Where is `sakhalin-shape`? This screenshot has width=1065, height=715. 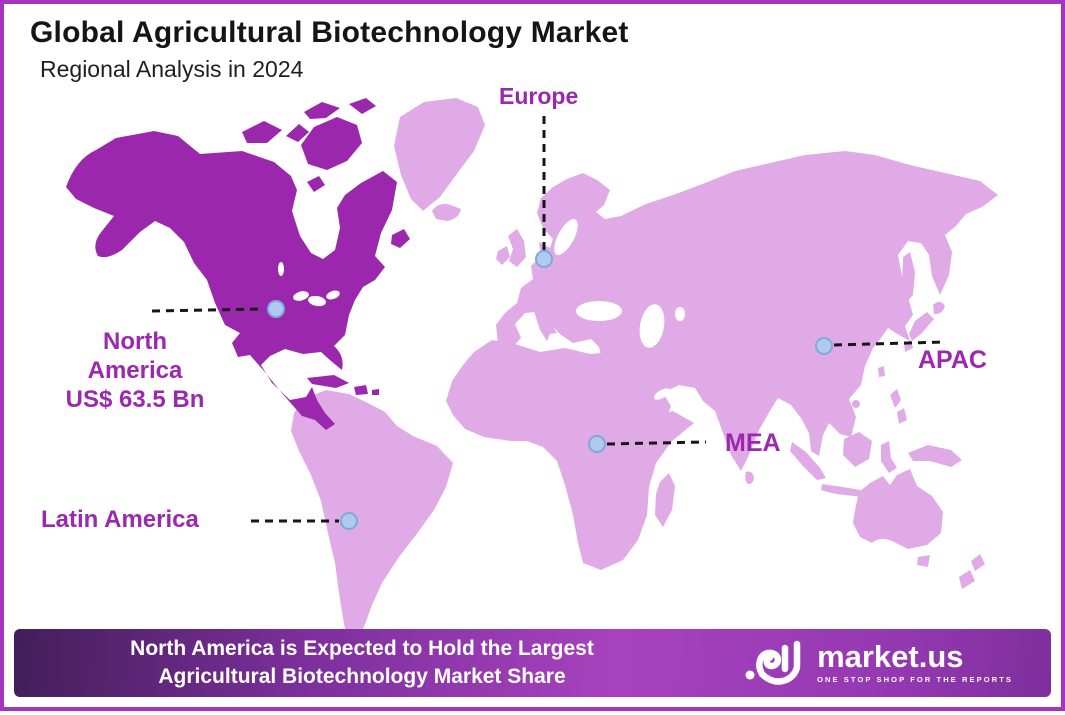
sakhalin-shape is located at coordinates (908, 277).